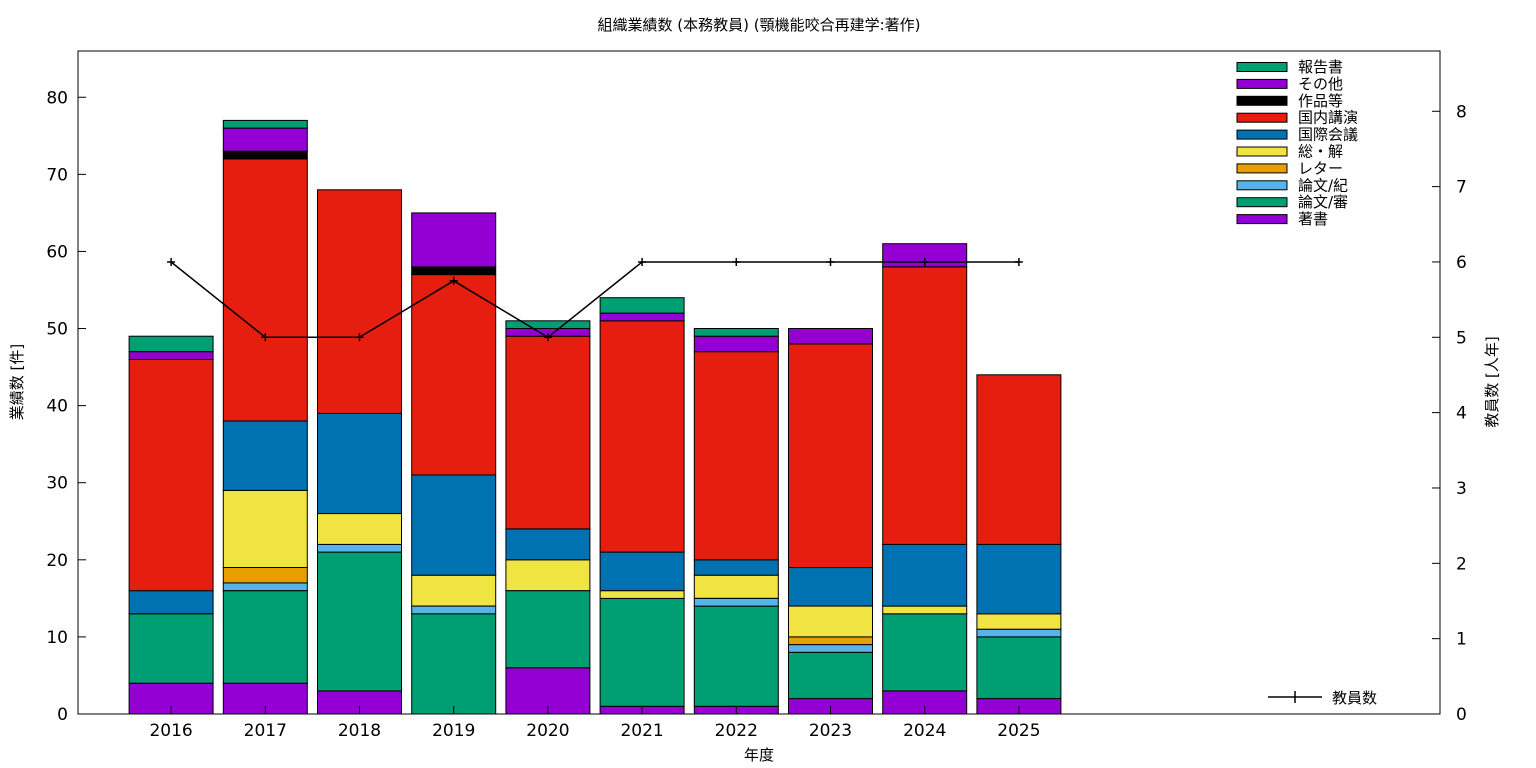  I want to click on y2-tick-label: 2, so click(1461, 564).